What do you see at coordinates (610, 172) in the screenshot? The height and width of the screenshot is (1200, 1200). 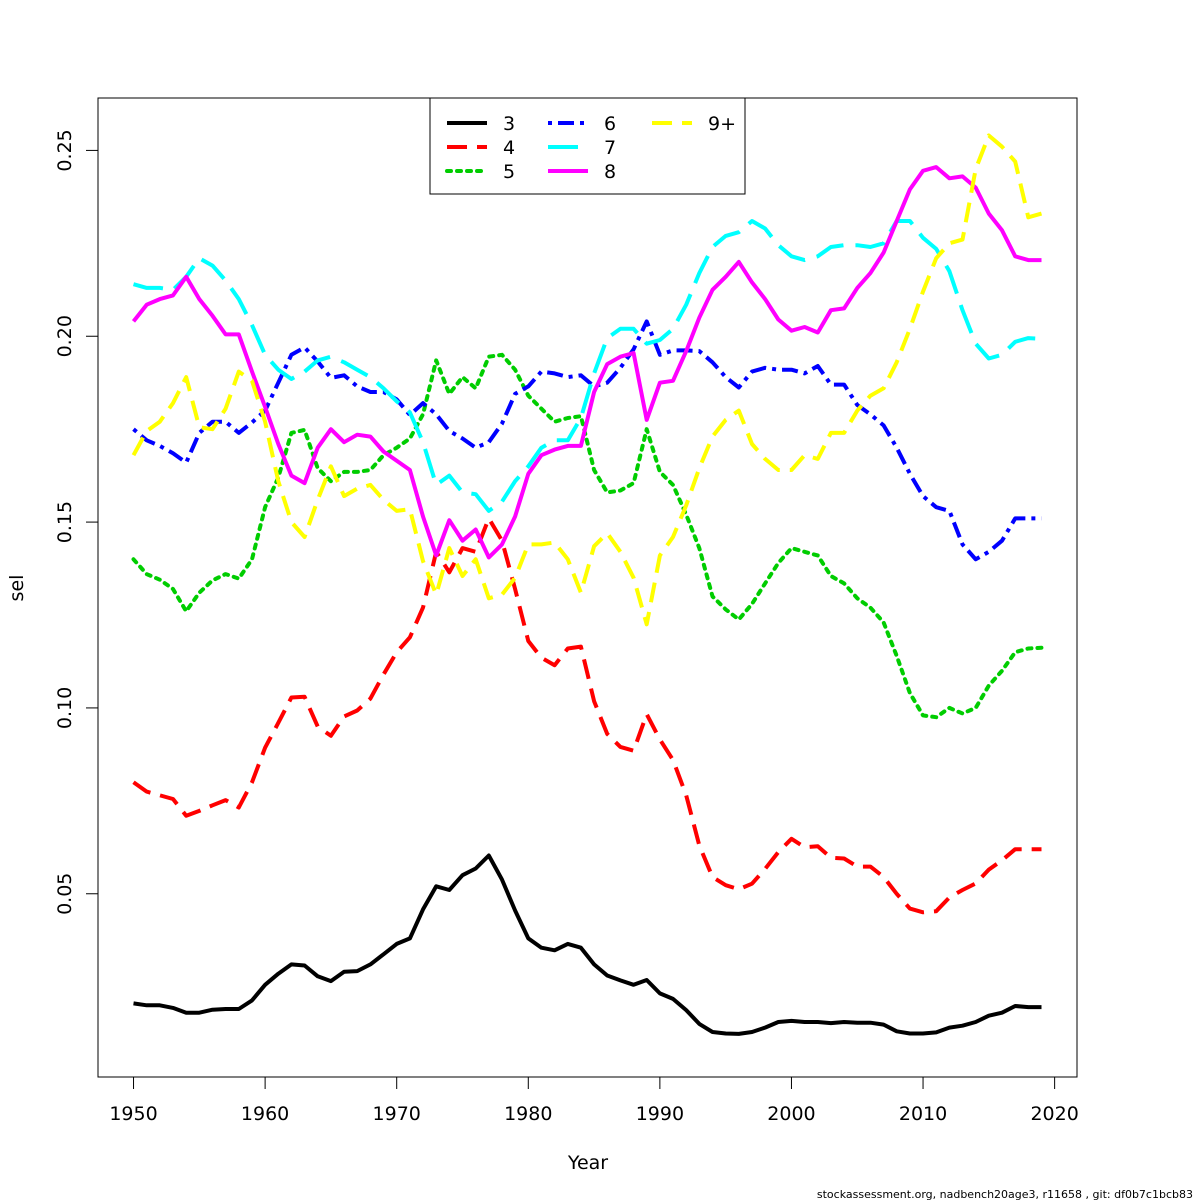 I see `legend-label: 8` at bounding box center [610, 172].